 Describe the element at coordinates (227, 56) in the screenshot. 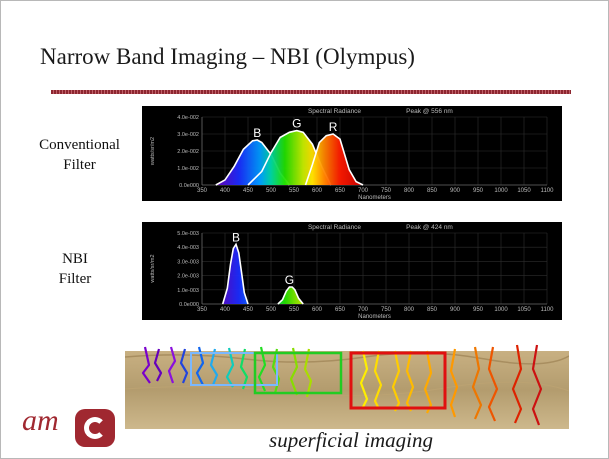

I see `slide-title: Narrow Band Imaging – NBI (Olympus)` at that location.